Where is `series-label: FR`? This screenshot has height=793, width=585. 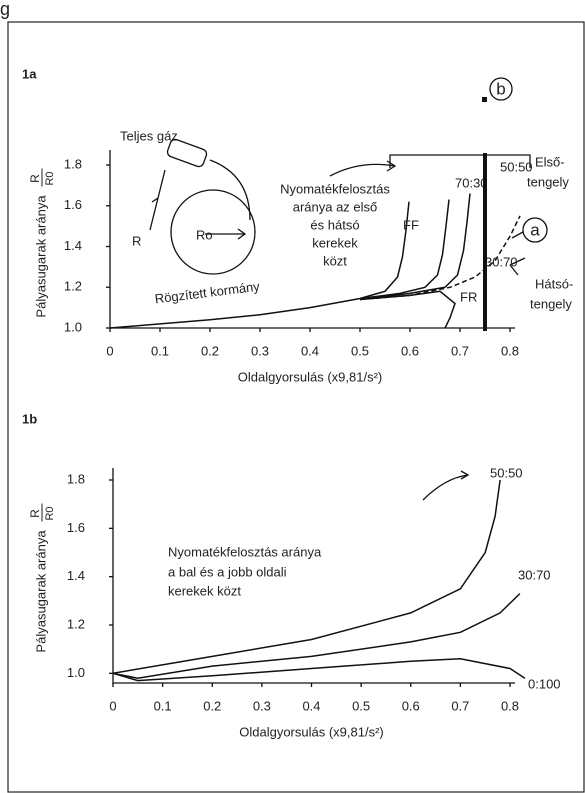 series-label: FR is located at coordinates (468, 296).